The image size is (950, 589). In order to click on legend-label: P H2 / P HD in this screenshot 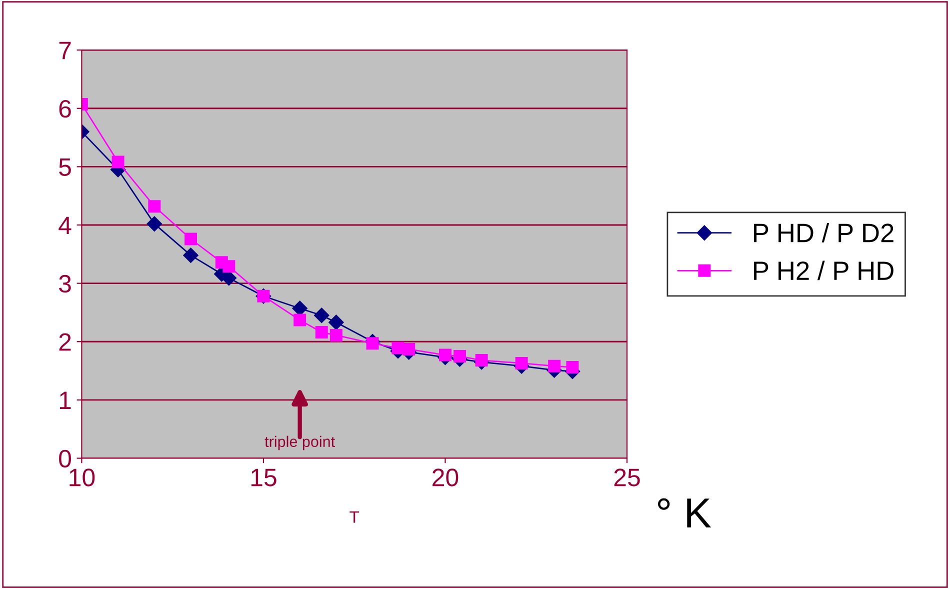, I will do `click(824, 270)`.